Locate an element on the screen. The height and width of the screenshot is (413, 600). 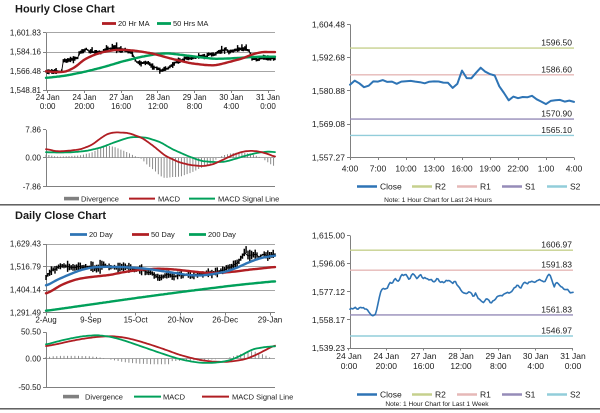
svg-text: 50 Hrs MA is located at coordinates (190, 23).